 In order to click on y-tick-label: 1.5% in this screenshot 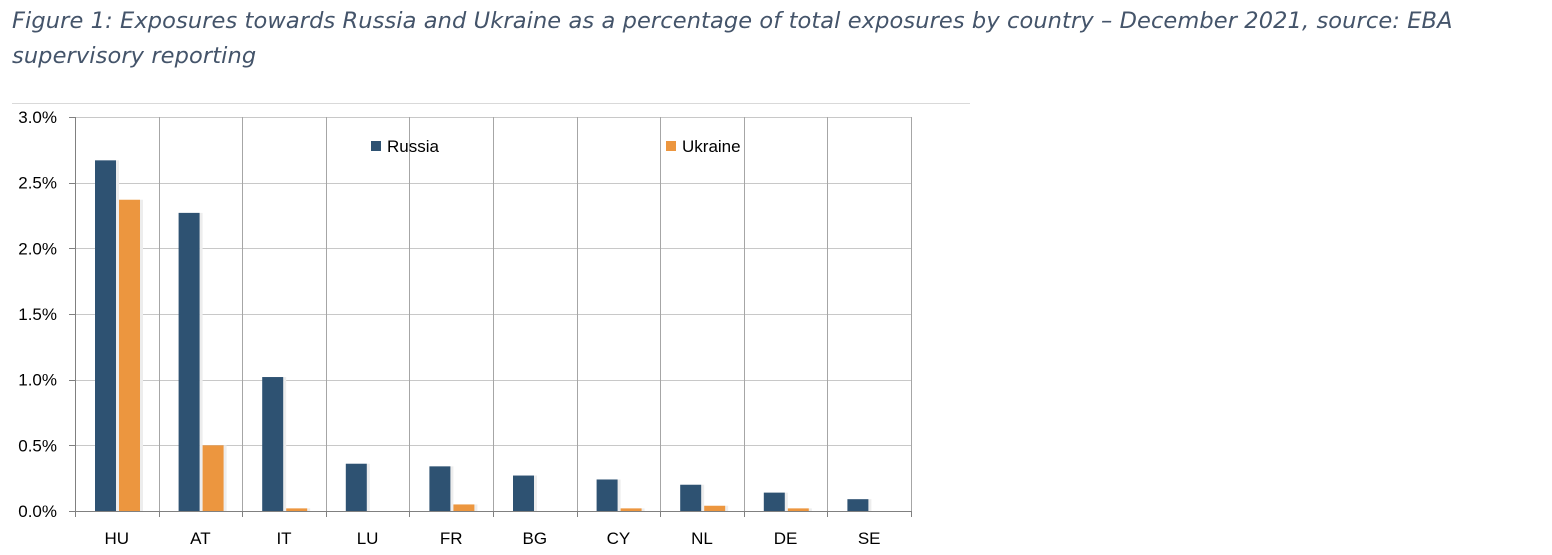, I will do `click(37, 314)`.